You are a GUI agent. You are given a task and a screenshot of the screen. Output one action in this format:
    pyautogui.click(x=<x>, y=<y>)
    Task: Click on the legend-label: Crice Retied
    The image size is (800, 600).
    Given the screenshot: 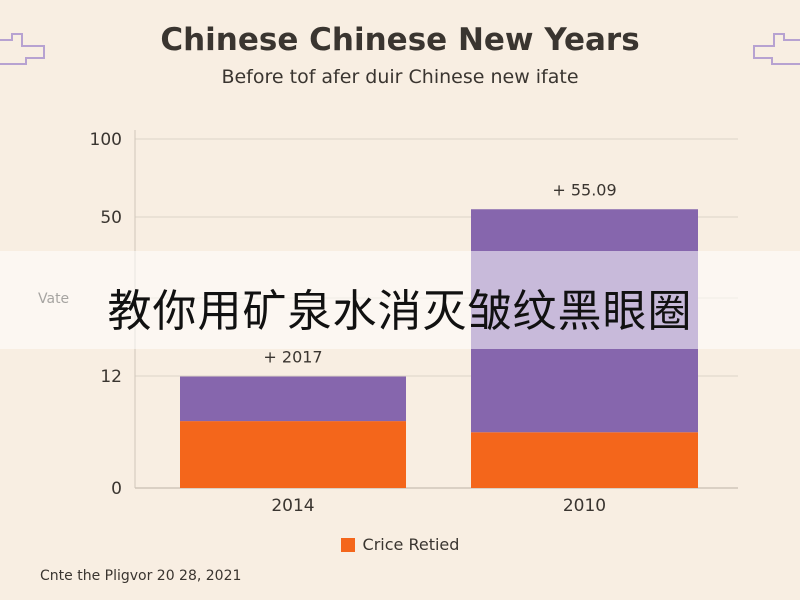 What is the action you would take?
    pyautogui.click(x=411, y=544)
    